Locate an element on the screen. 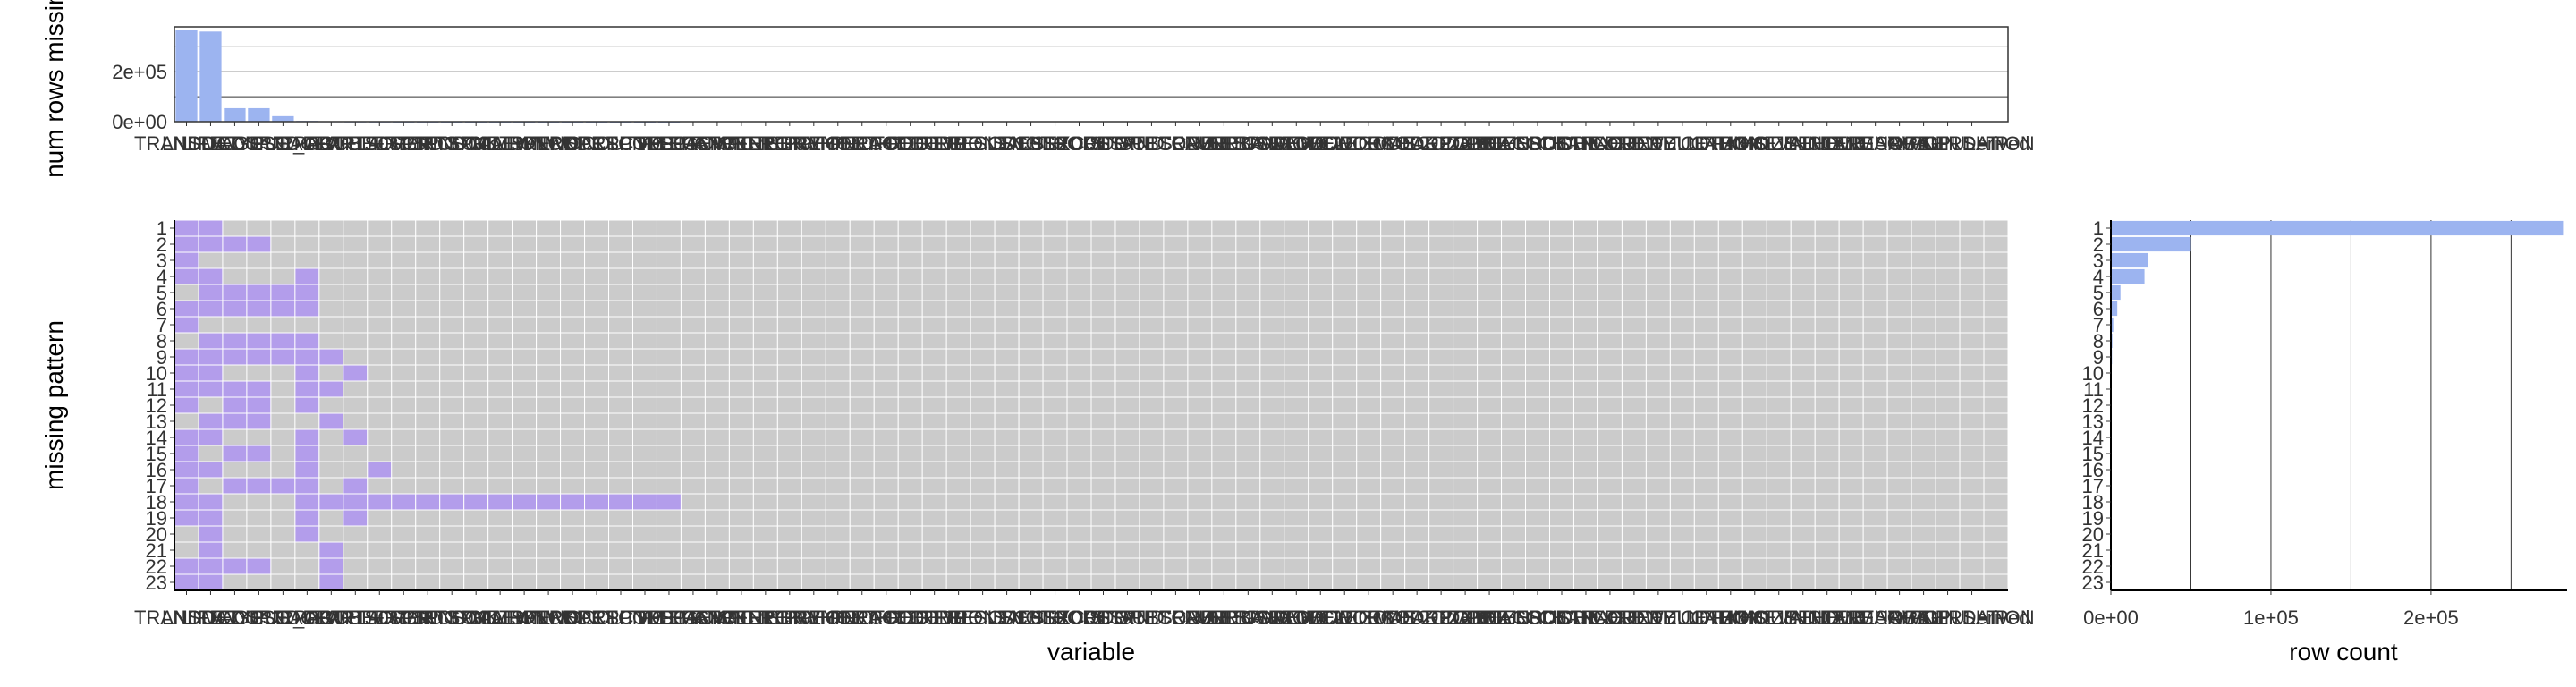  present-cell-5-homevalue is located at coordinates (1779, 292).